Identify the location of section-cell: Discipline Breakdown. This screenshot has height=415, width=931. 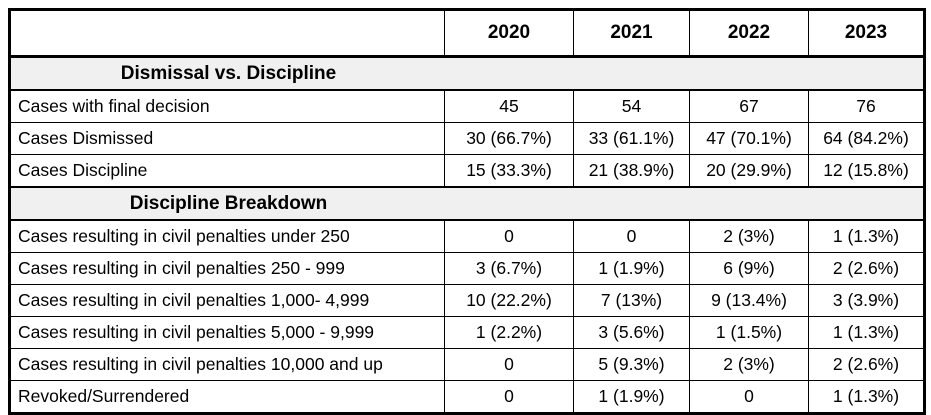
(467, 203).